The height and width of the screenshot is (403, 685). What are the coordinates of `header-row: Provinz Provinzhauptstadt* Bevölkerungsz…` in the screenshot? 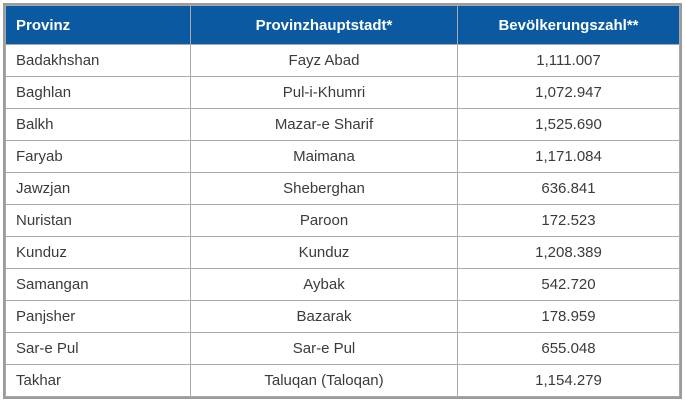 It's located at (342, 25).